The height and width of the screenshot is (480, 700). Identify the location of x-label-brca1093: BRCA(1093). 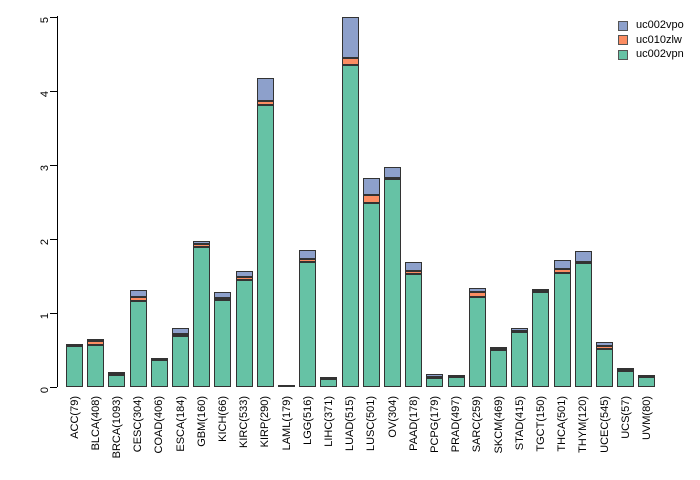
(116, 427).